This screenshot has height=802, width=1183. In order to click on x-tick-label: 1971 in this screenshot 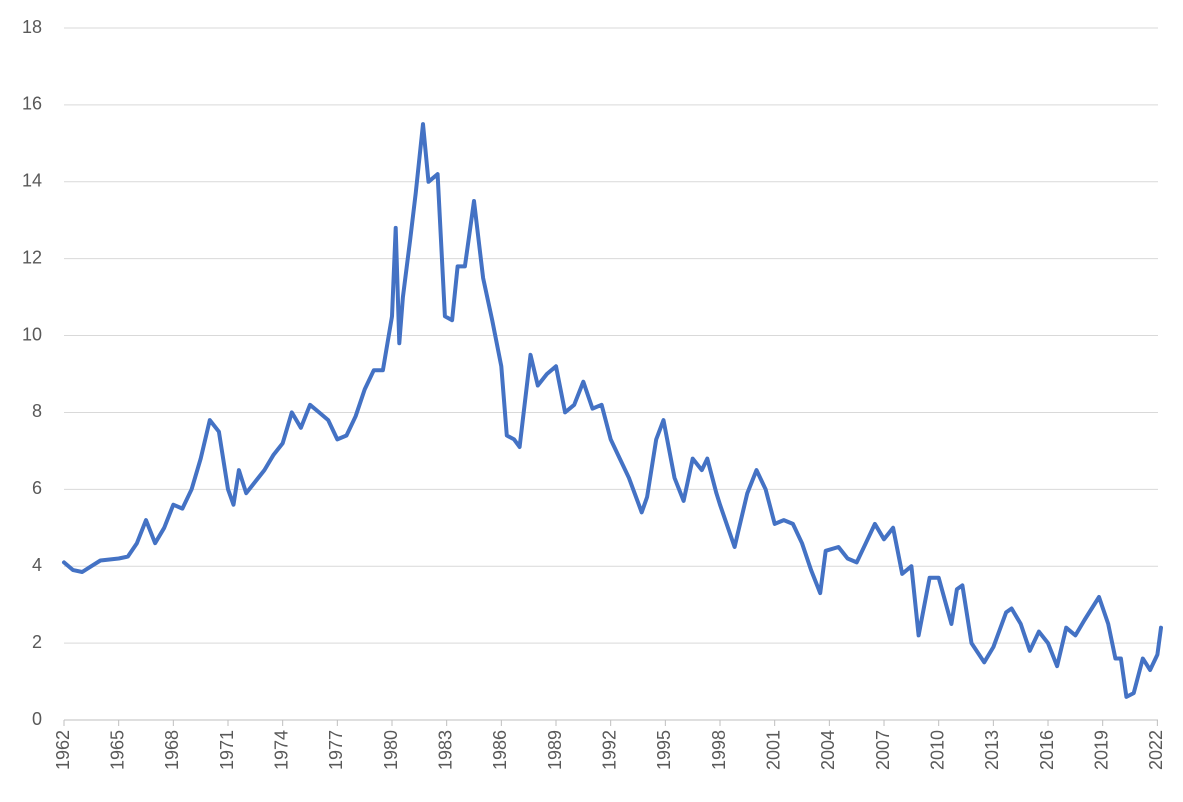, I will do `click(227, 750)`.